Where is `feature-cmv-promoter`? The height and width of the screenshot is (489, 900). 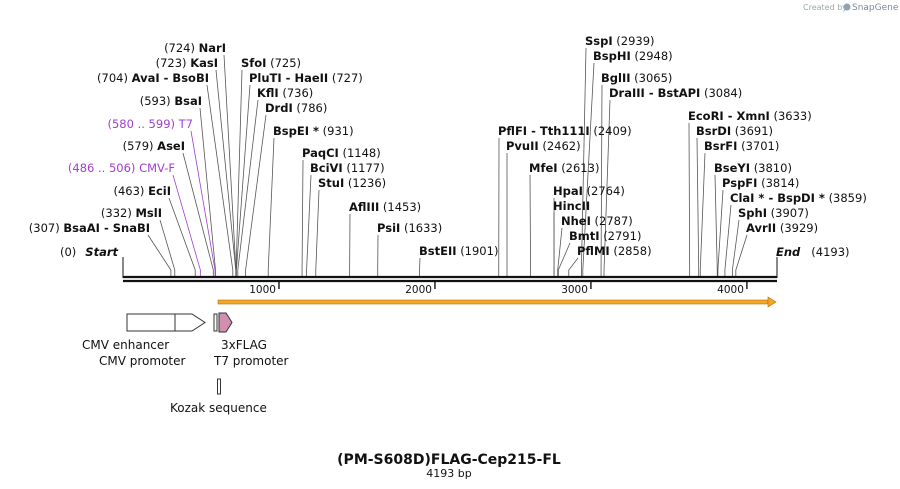 feature-cmv-promoter is located at coordinates (190, 322).